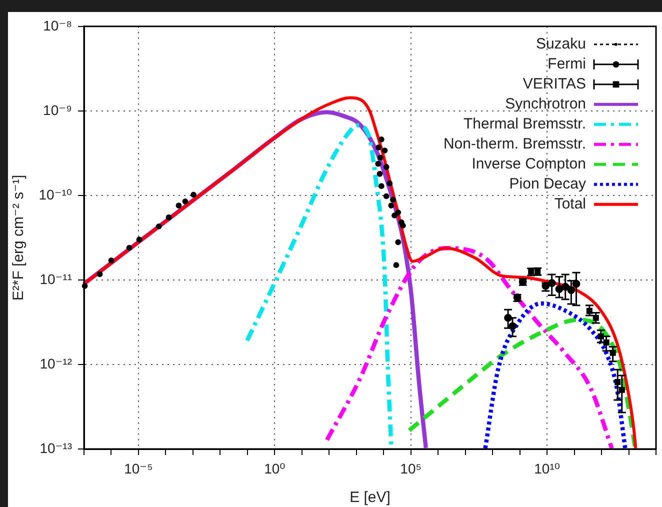  Describe the element at coordinates (57, 110) in the screenshot. I see `y-tick-label: 10⁻⁹` at that location.